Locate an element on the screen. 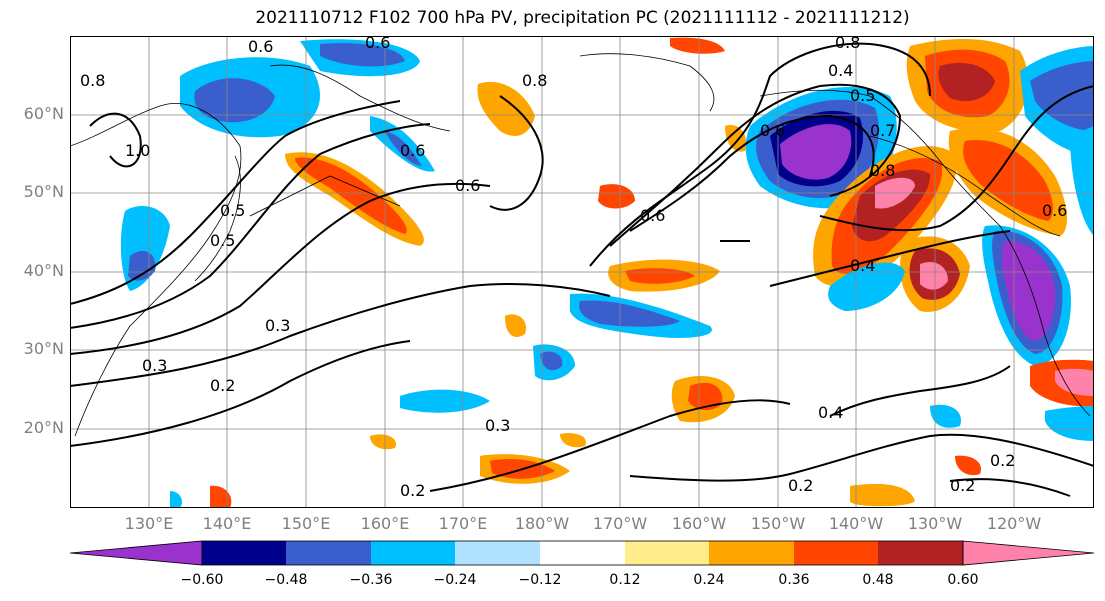  colorbar-tick: −0.36 is located at coordinates (371, 580).